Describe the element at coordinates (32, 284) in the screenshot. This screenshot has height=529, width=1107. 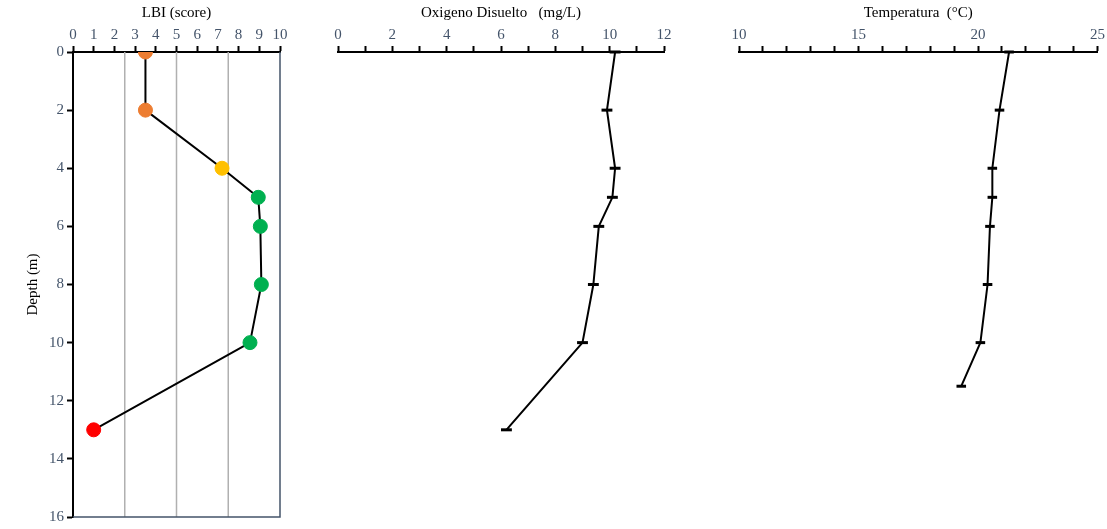
I see `y-axis-title: Depth (m)` at that location.